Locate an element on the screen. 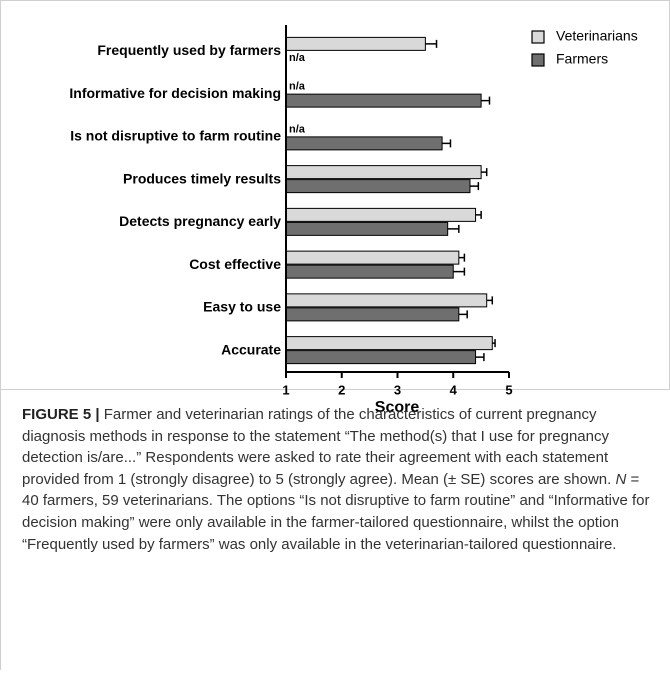 This screenshot has width=670, height=674. category-label: Produces timely results is located at coordinates (202, 178).